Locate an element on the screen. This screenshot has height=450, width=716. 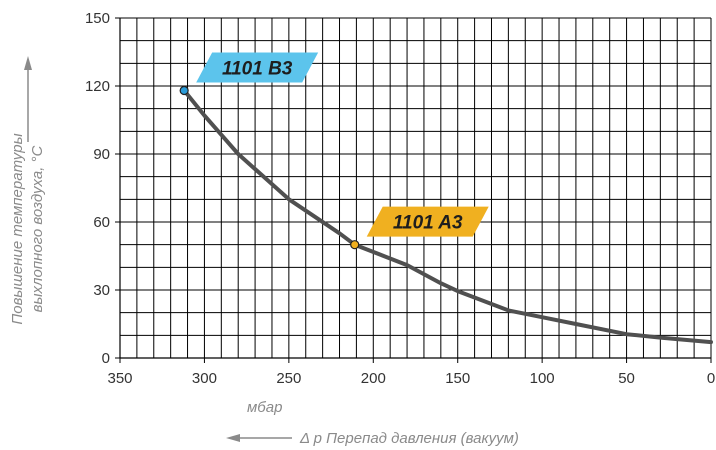
y-axis-label-line2: выхлопного воздуха, °C is located at coordinates (37, 228).